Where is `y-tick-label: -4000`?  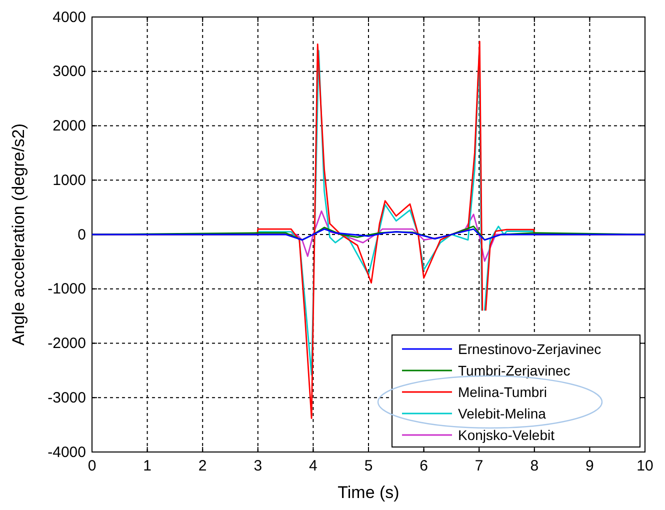
y-tick-label: -4000 is located at coordinates (67, 452).